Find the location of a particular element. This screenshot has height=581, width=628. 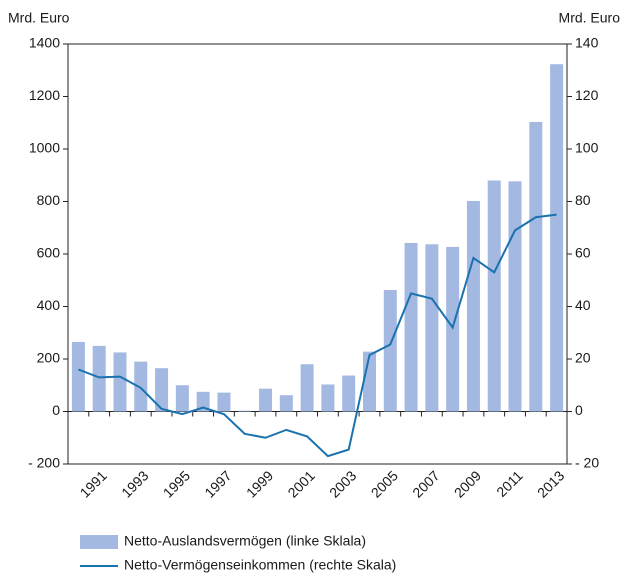

x-tick-label: 2011 is located at coordinates (509, 483).